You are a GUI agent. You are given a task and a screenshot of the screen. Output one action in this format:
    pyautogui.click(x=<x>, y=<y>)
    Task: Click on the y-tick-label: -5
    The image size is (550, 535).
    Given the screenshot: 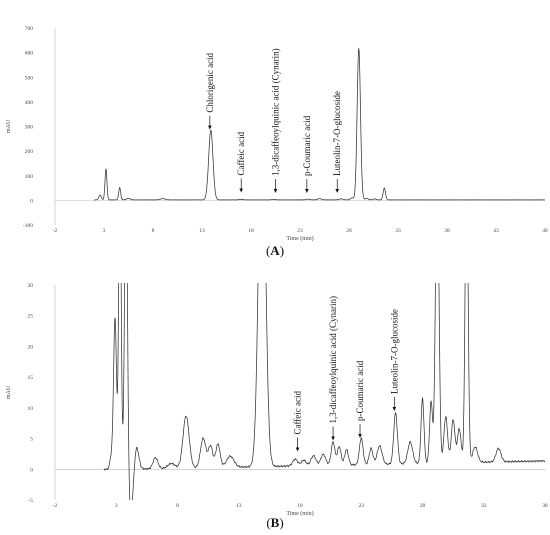 What is the action you would take?
    pyautogui.click(x=30, y=501)
    